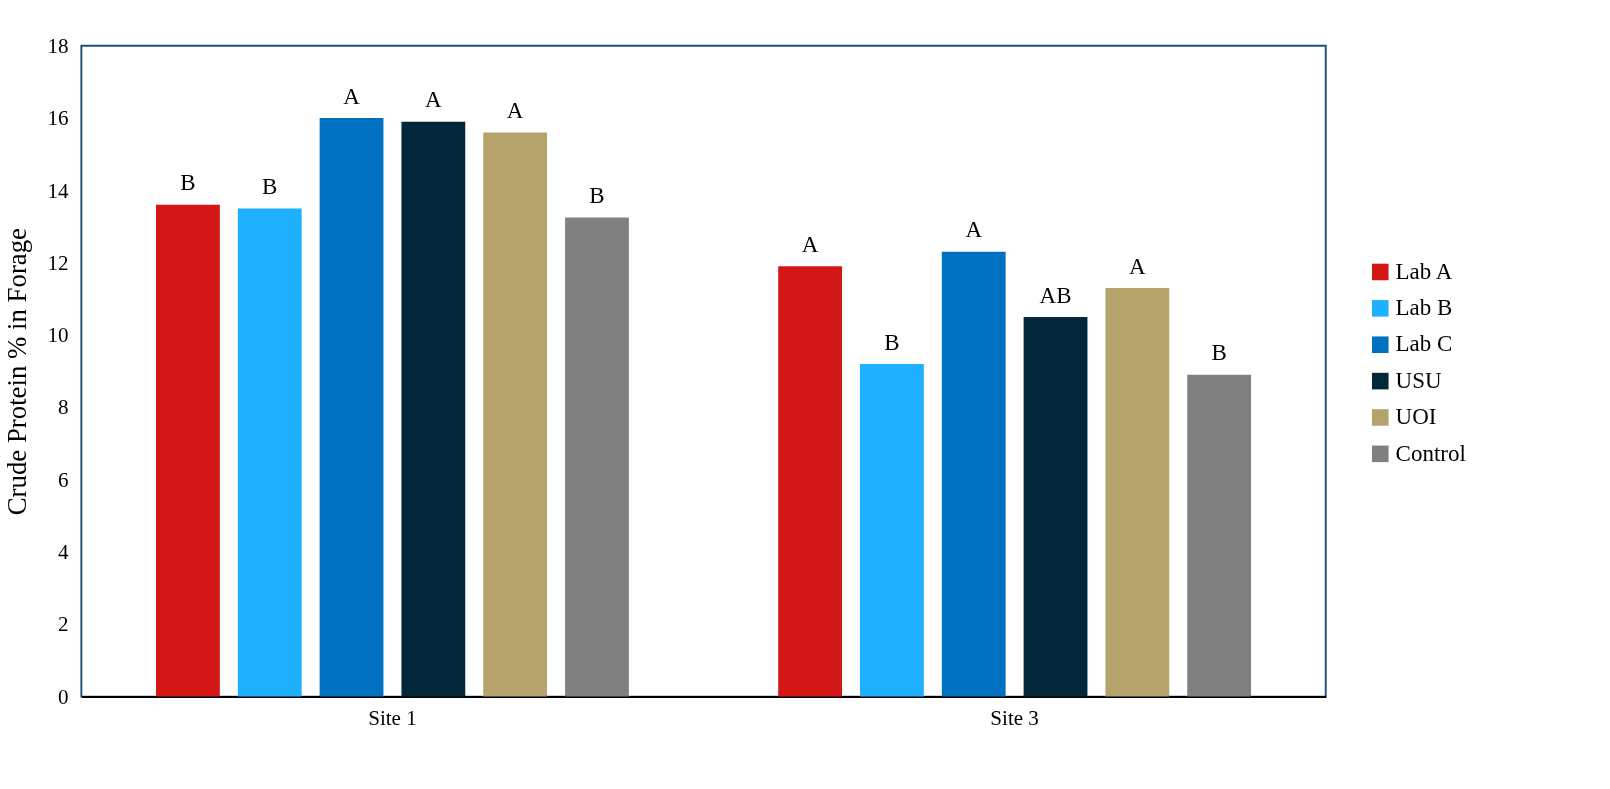 Image resolution: width=1610 pixels, height=789 pixels. What do you see at coordinates (58, 190) in the screenshot?
I see `y-tick-label: 14` at bounding box center [58, 190].